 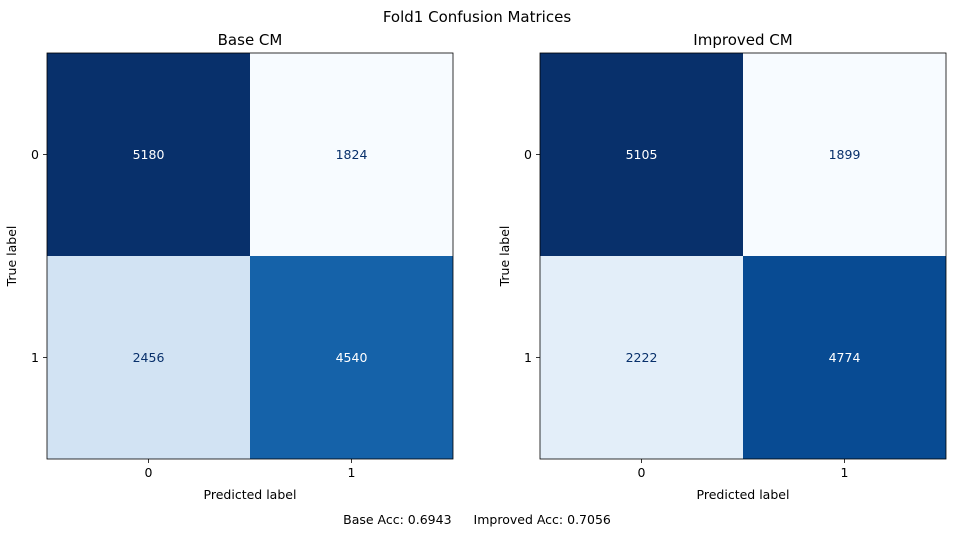 I want to click on cell-value-r1-c0: 2456, so click(x=149, y=357).